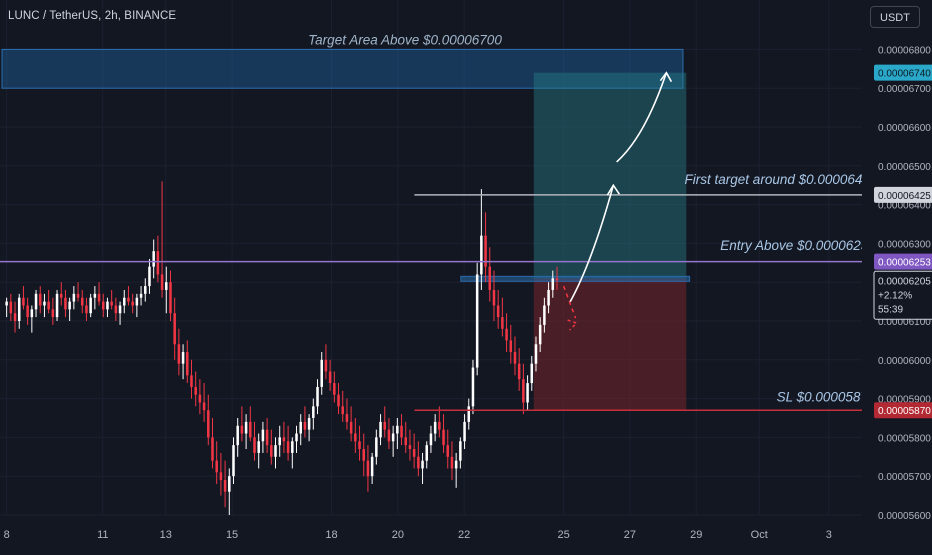 This screenshot has height=555, width=932. Describe the element at coordinates (342, 68) in the screenshot. I see `target-area-zone` at that location.